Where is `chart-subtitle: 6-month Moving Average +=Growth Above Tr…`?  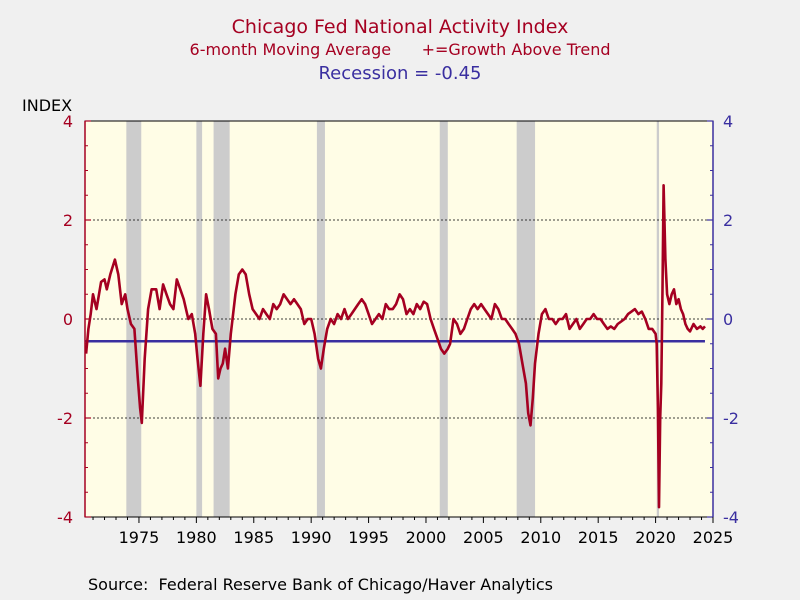 chart-subtitle: 6-month Moving Average +=Growth Above Tr… is located at coordinates (400, 49).